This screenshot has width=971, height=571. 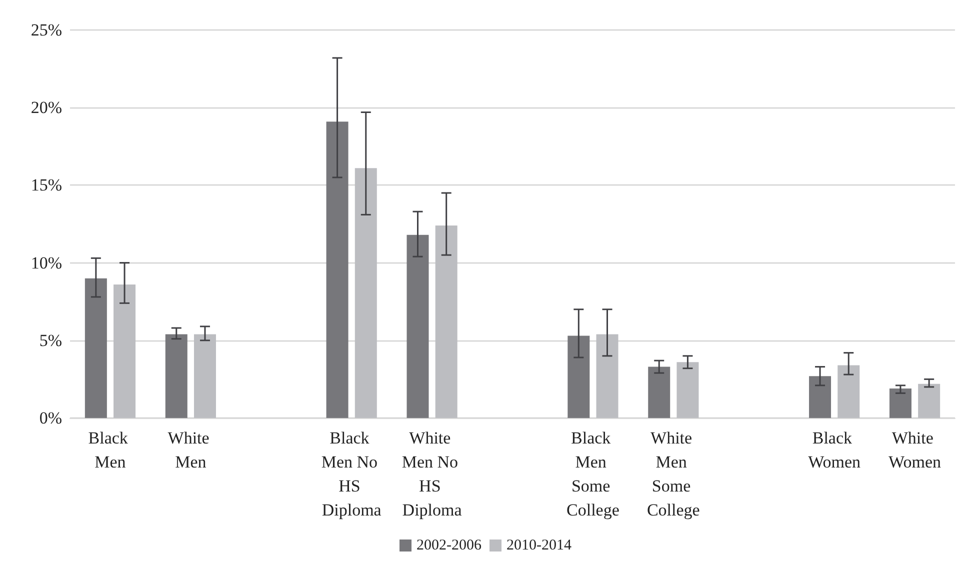 I want to click on x-tick-label: White Men, so click(x=191, y=450).